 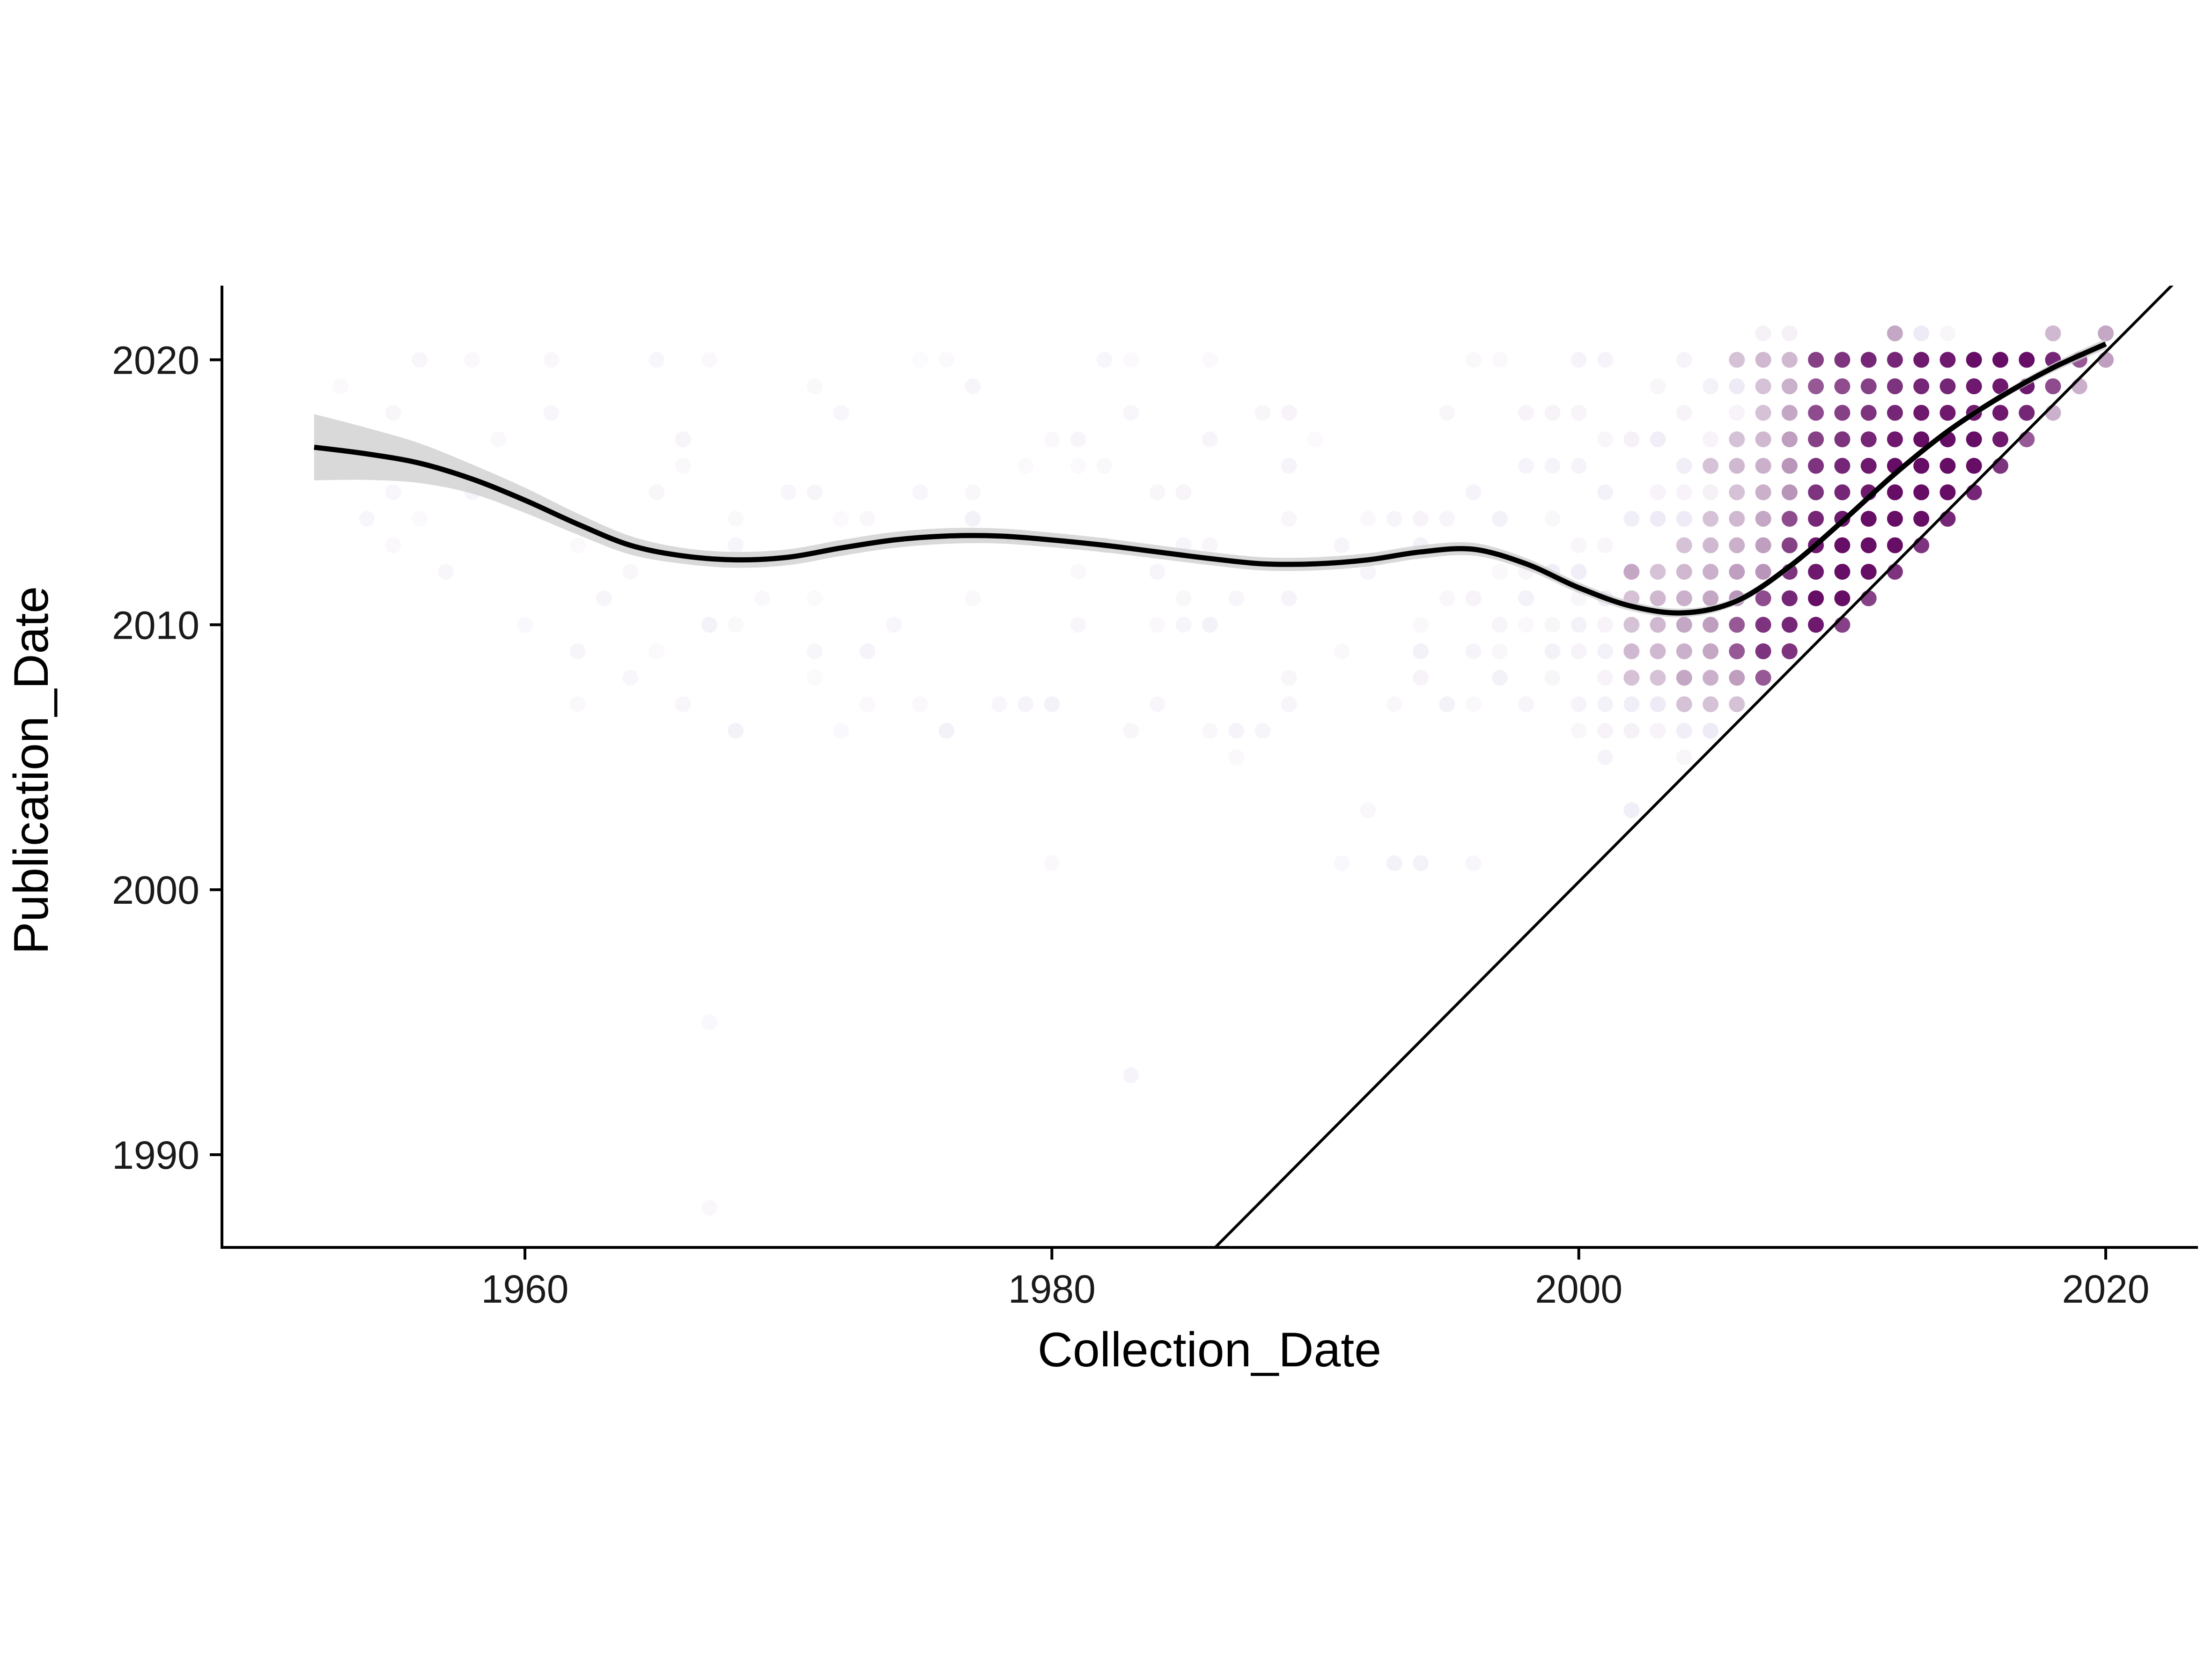 What do you see at coordinates (1315, 1279) in the screenshot?
I see `x-axis-ticks: 1960 1980 2000 2020` at bounding box center [1315, 1279].